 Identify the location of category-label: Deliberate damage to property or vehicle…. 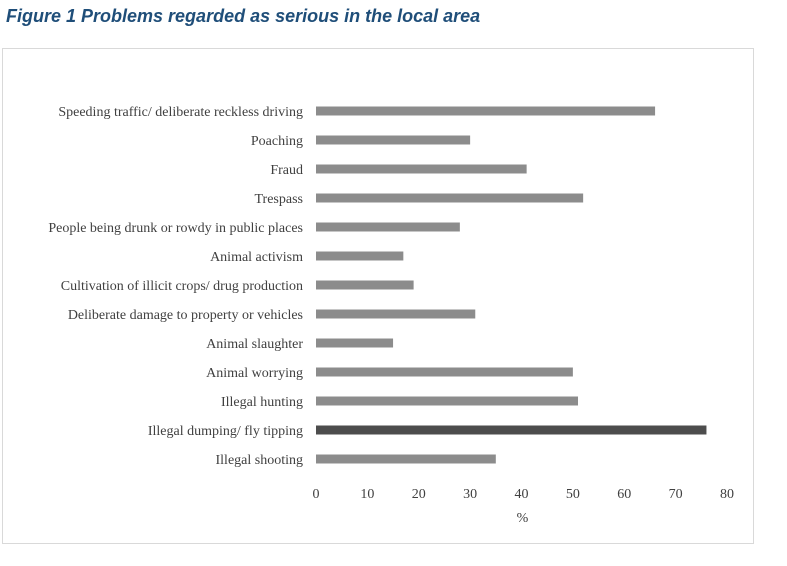
(185, 315).